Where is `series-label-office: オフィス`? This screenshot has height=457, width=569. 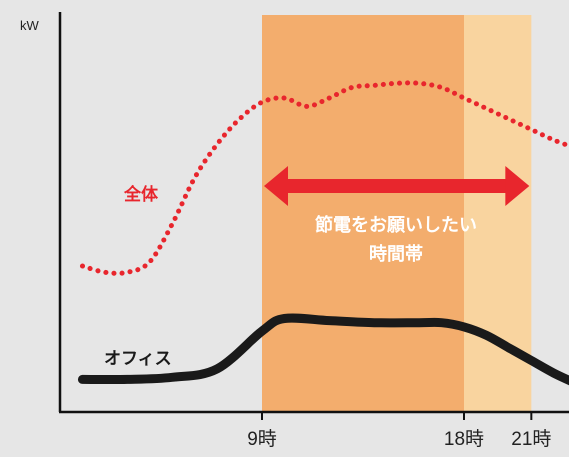 series-label-office: オフィス is located at coordinates (138, 359).